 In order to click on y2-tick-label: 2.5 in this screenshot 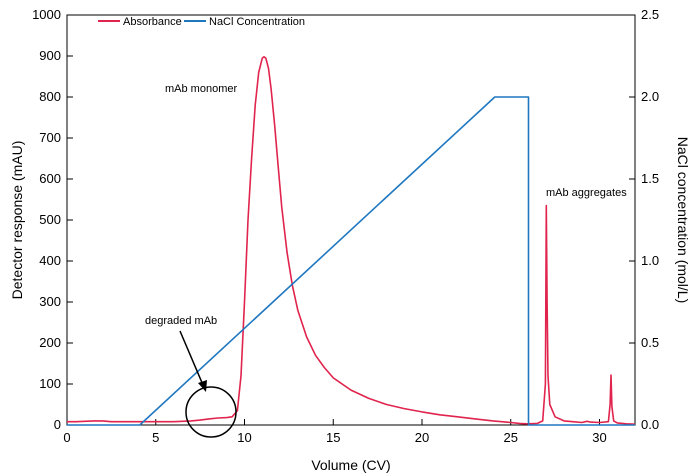, I will do `click(650, 14)`.